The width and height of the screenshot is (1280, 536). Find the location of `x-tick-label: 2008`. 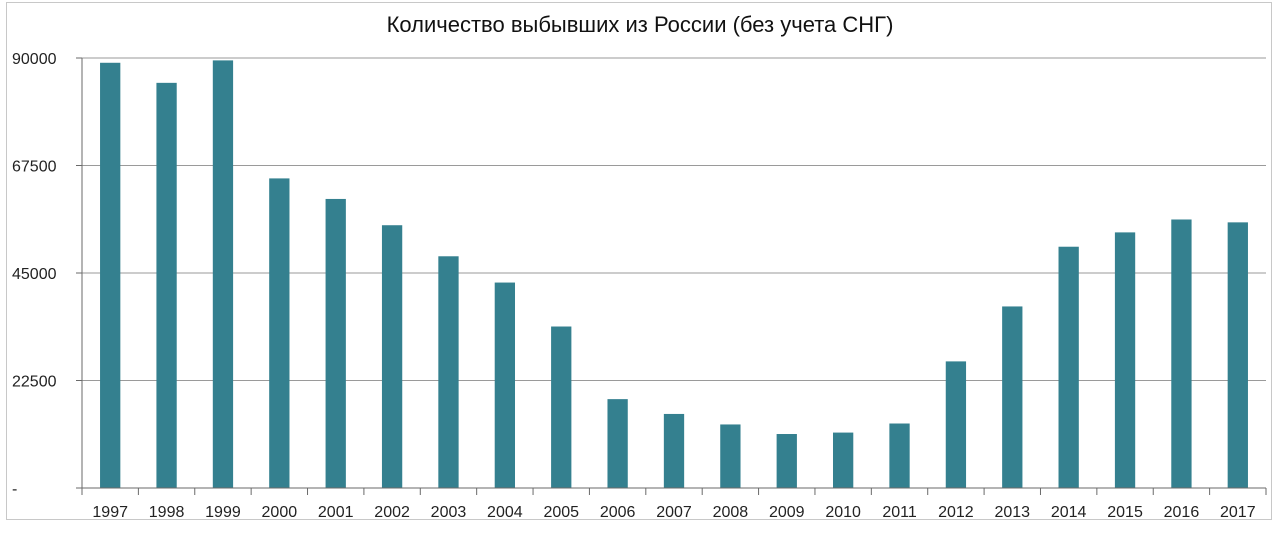

x-tick-label: 2008 is located at coordinates (731, 512).